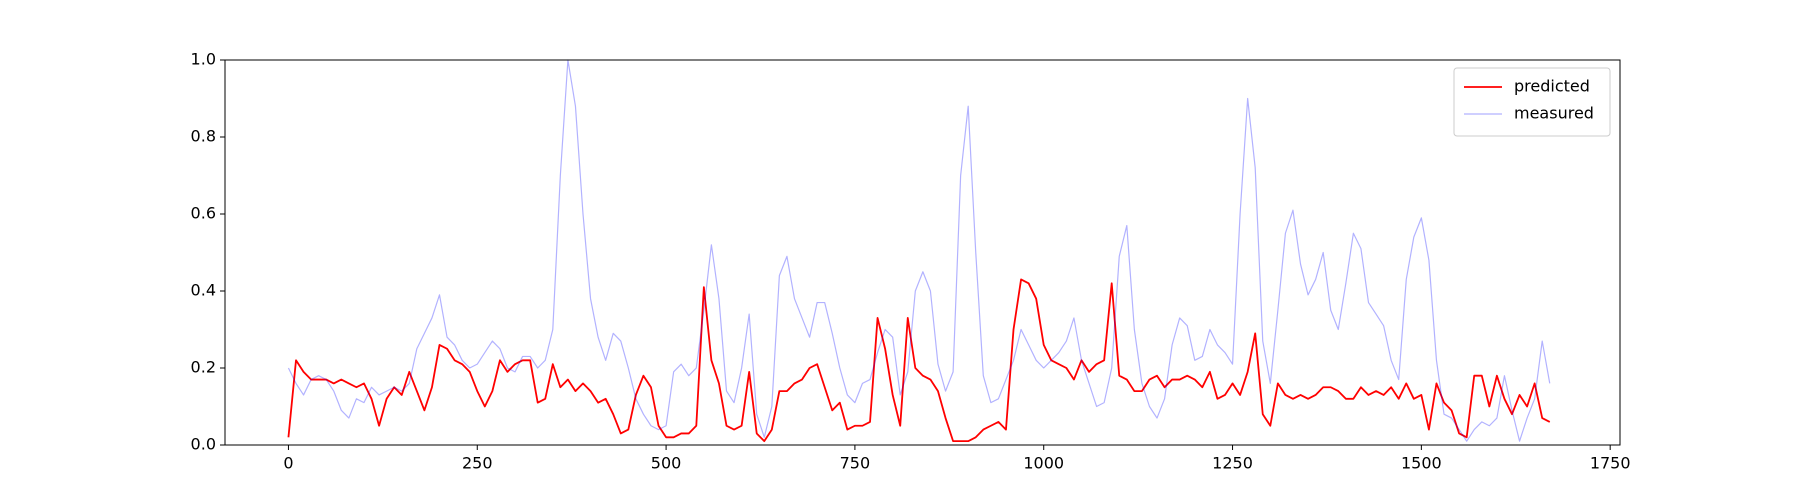 The height and width of the screenshot is (500, 1800). What do you see at coordinates (203, 213) in the screenshot?
I see `y-tick-label: 0.6` at bounding box center [203, 213].